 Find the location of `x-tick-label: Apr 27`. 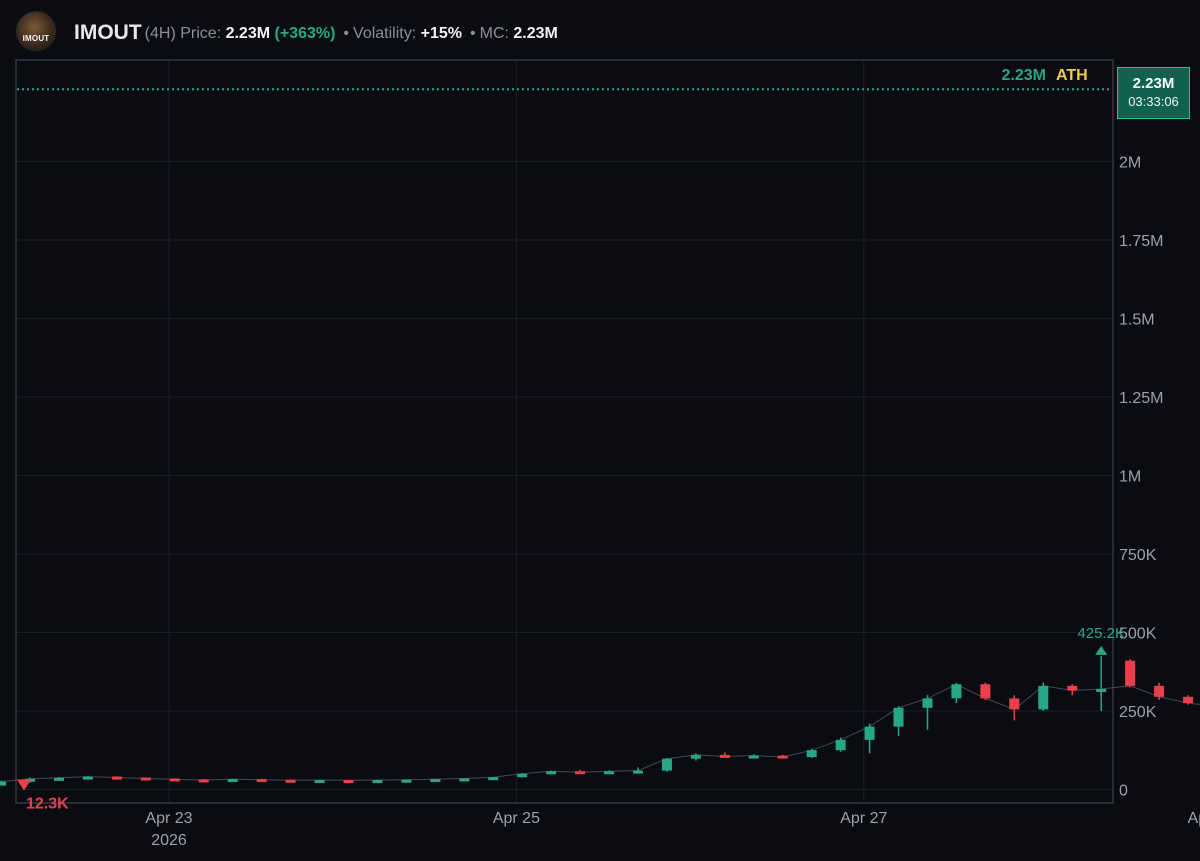

x-tick-label: Apr 27 is located at coordinates (863, 818).